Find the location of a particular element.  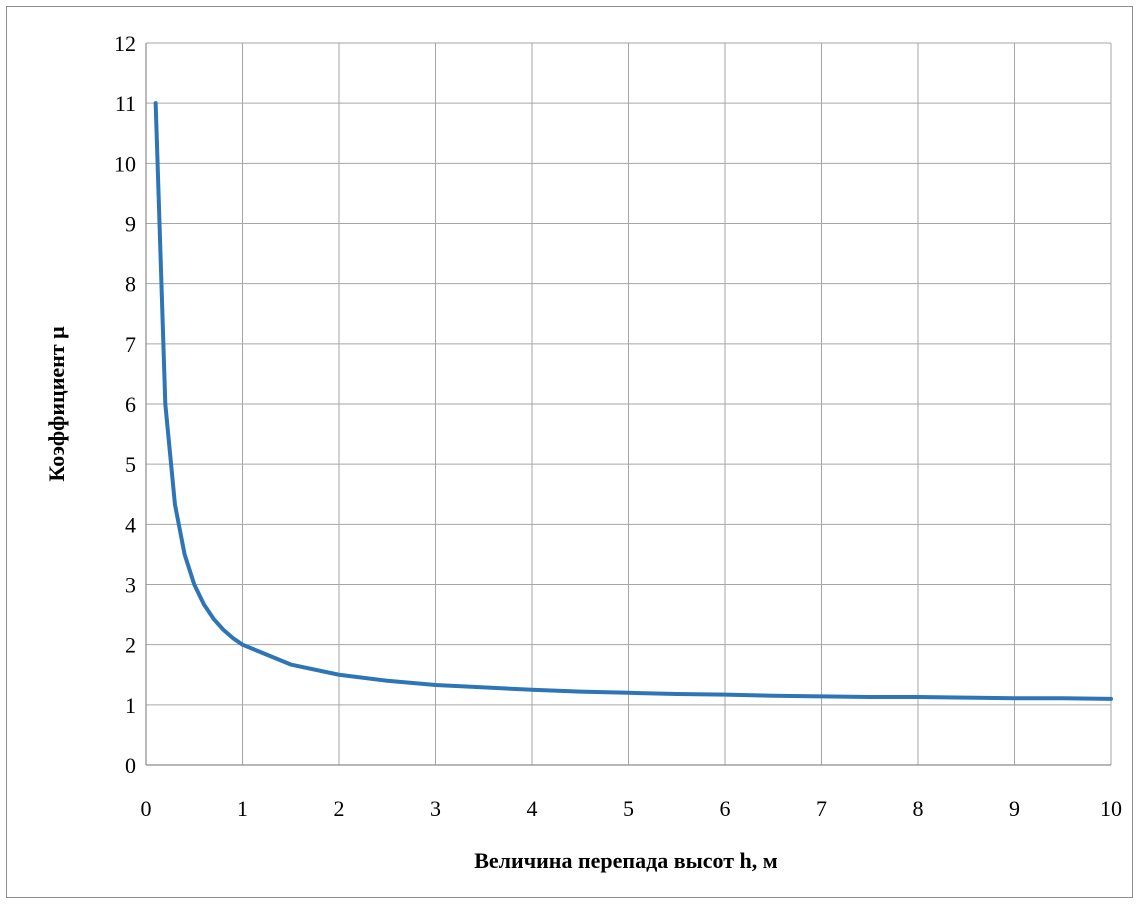

y-tick-label: 1 is located at coordinates (130, 705).